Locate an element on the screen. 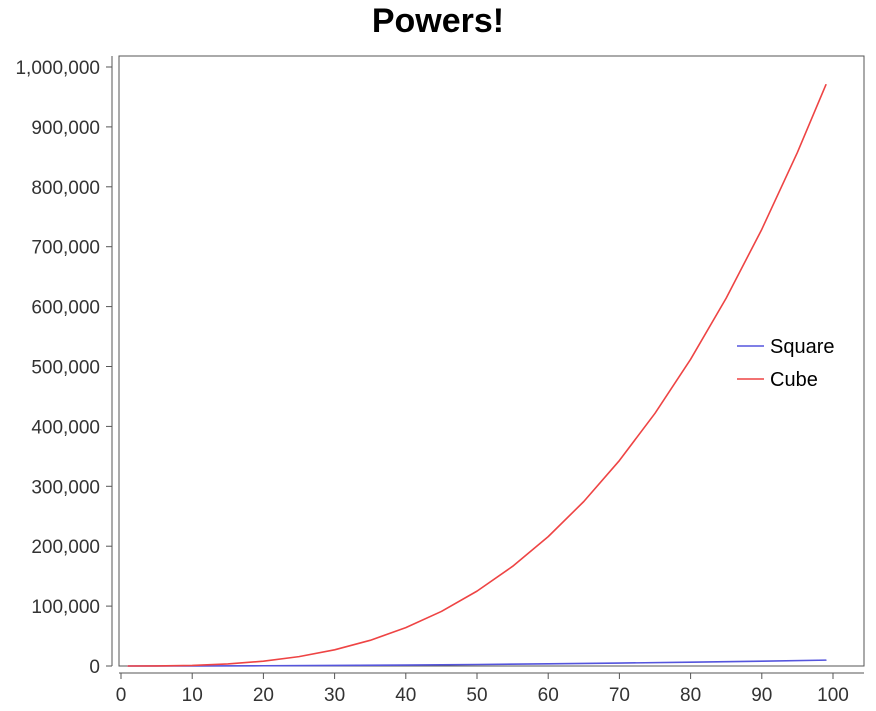 This screenshot has height=711, width=876. x-tick-label: 10 is located at coordinates (192, 695).